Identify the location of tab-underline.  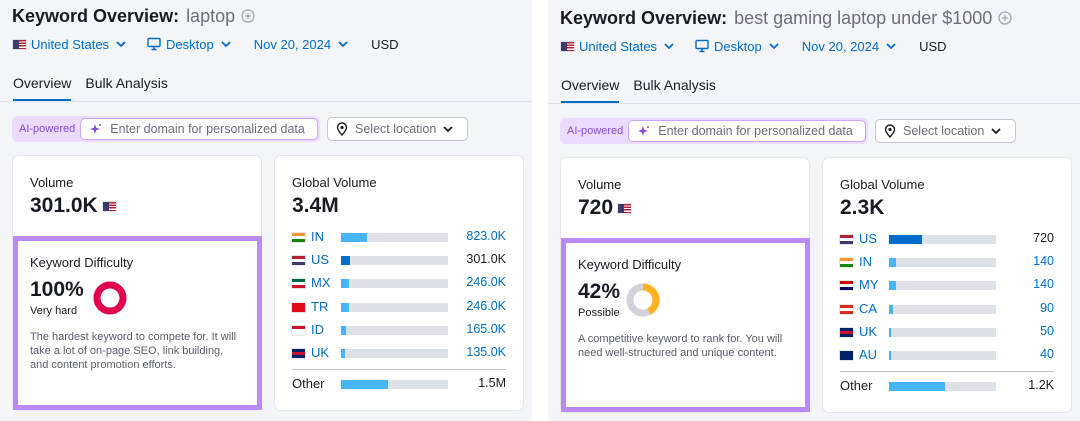
(42, 100).